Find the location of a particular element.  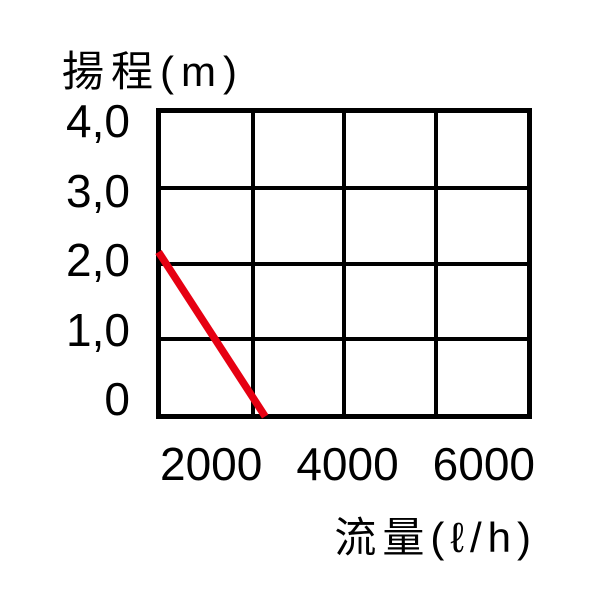

y-axis-tick-labels: 4,0 3,0 2,0 1,0 0 is located at coordinates (79, 260).